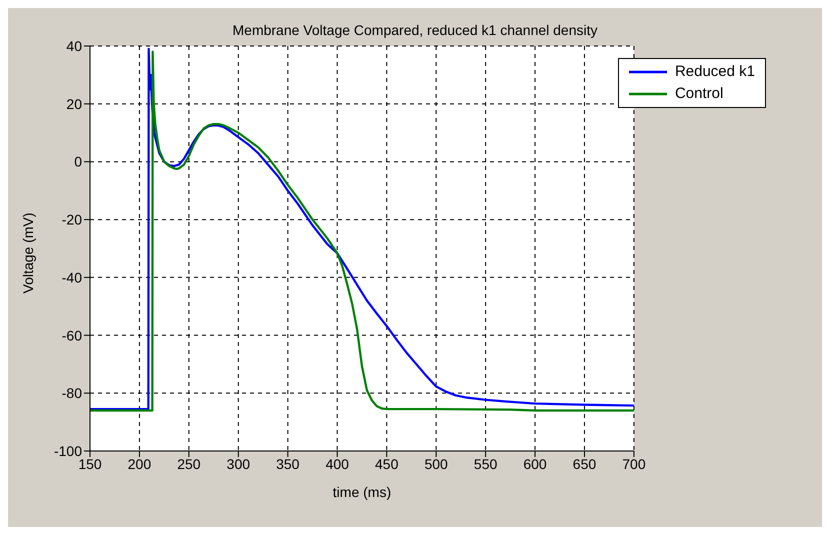 Image resolution: width=830 pixels, height=535 pixels. What do you see at coordinates (714, 72) in the screenshot?
I see `legend-label: Reduced k1` at bounding box center [714, 72].